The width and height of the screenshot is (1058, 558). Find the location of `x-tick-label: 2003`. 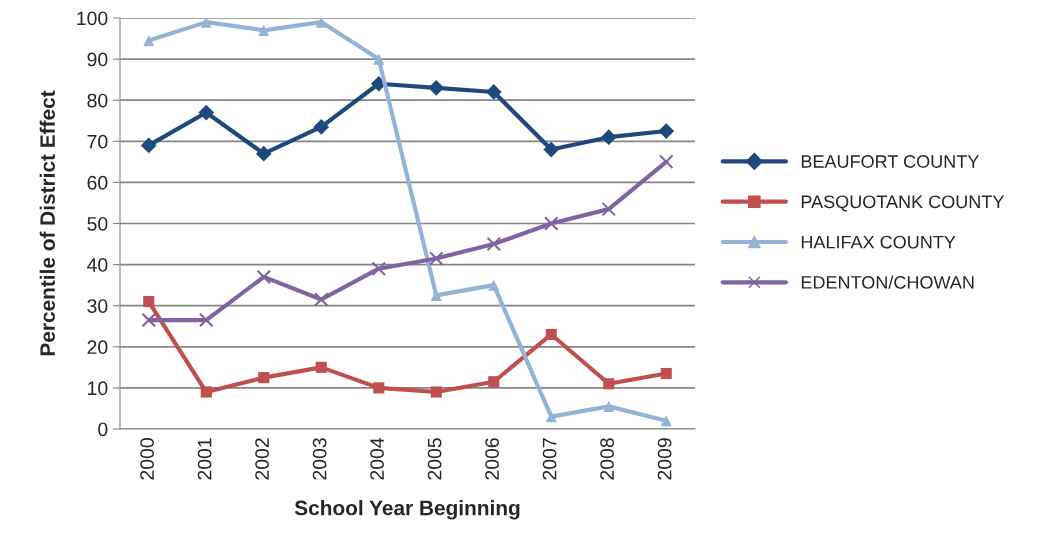

x-tick-label: 2003 is located at coordinates (319, 459).